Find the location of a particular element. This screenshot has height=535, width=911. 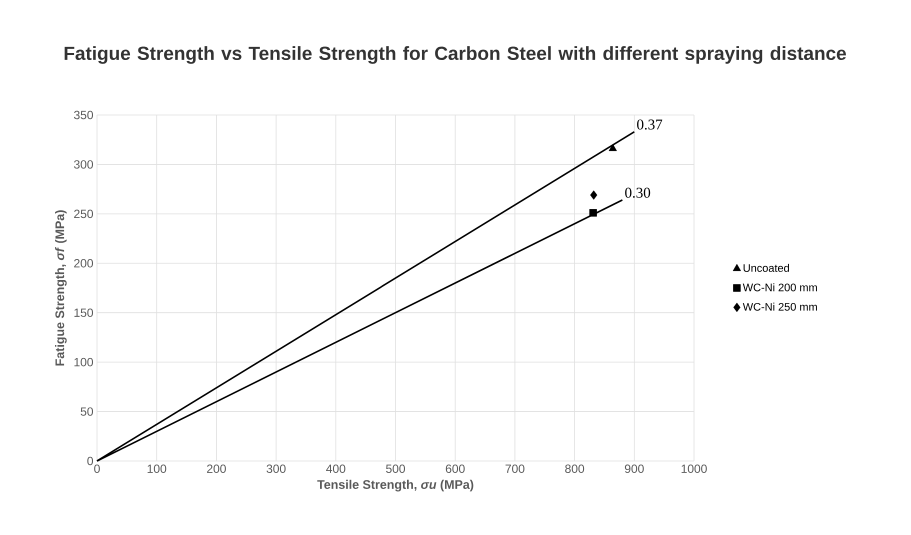

annotation: 0.30 is located at coordinates (637, 193).